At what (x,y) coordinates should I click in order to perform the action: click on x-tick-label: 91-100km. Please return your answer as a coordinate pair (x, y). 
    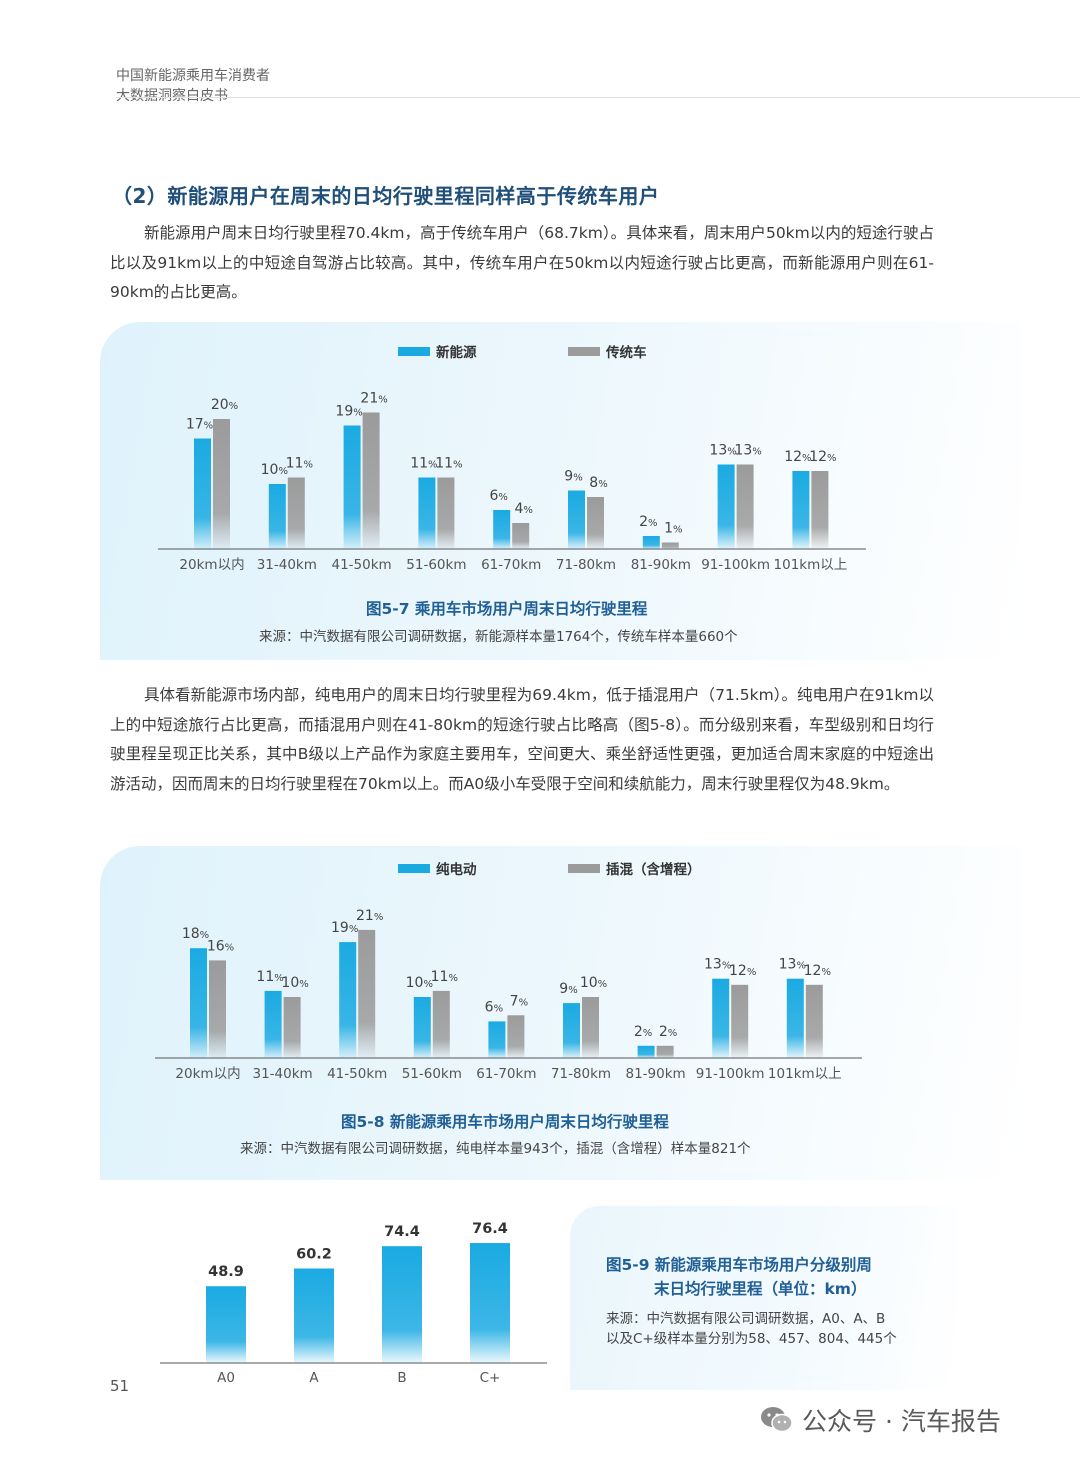
    Looking at the image, I should click on (735, 565).